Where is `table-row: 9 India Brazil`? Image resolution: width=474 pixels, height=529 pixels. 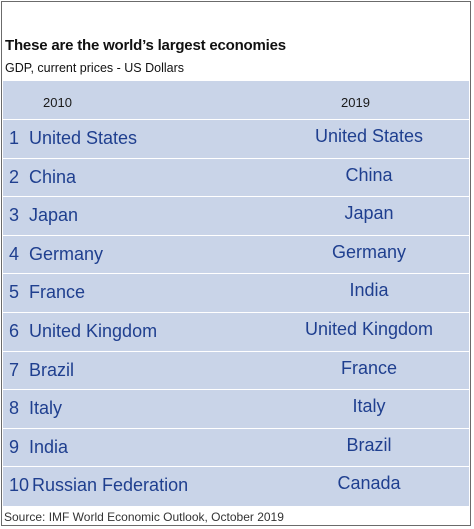 table-row: 9 India Brazil is located at coordinates (236, 446).